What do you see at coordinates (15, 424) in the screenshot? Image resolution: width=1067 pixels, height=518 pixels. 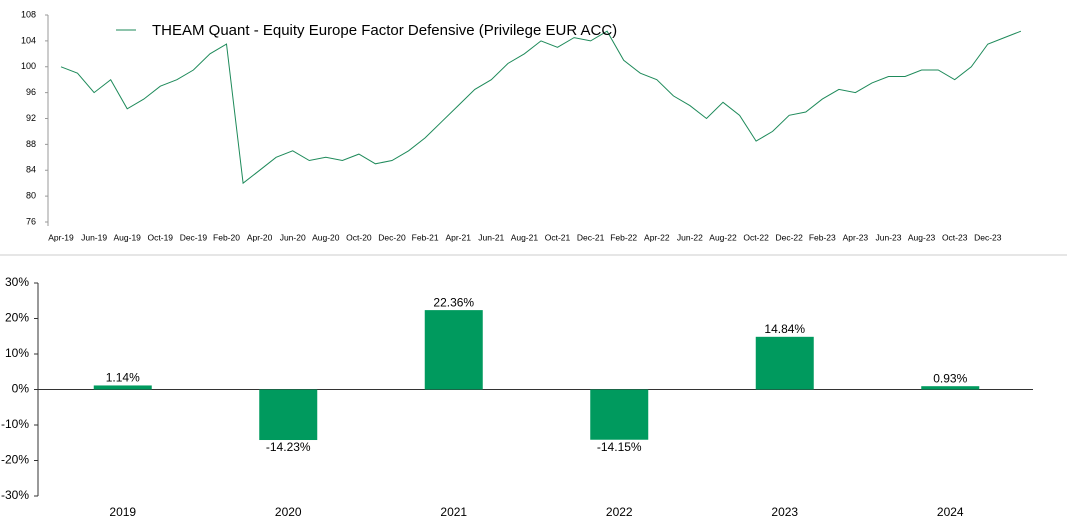 I see `y-tick-label: -10%` at bounding box center [15, 424].